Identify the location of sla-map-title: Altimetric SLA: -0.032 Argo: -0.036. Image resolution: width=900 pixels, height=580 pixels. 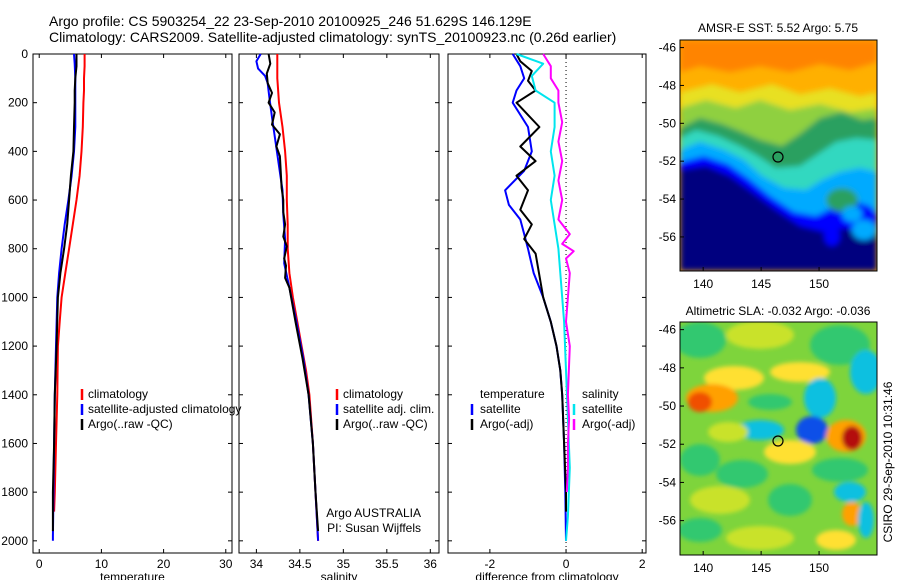
(778, 311).